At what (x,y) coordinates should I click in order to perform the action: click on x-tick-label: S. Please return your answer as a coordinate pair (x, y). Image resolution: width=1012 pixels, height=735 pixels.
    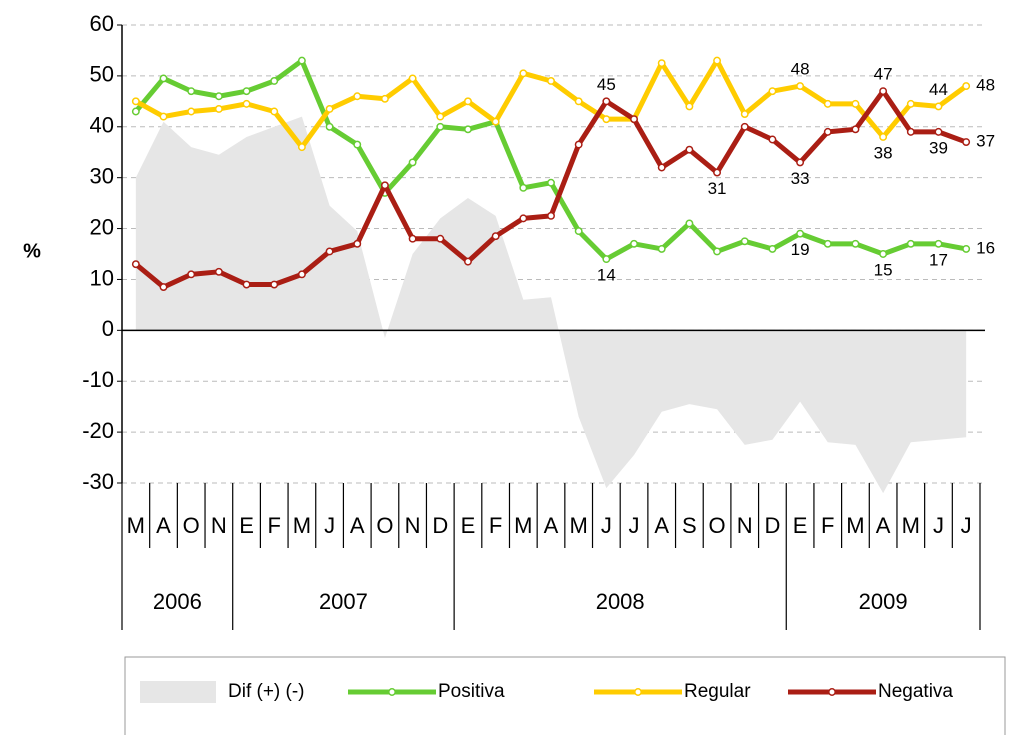
    Looking at the image, I should click on (689, 525).